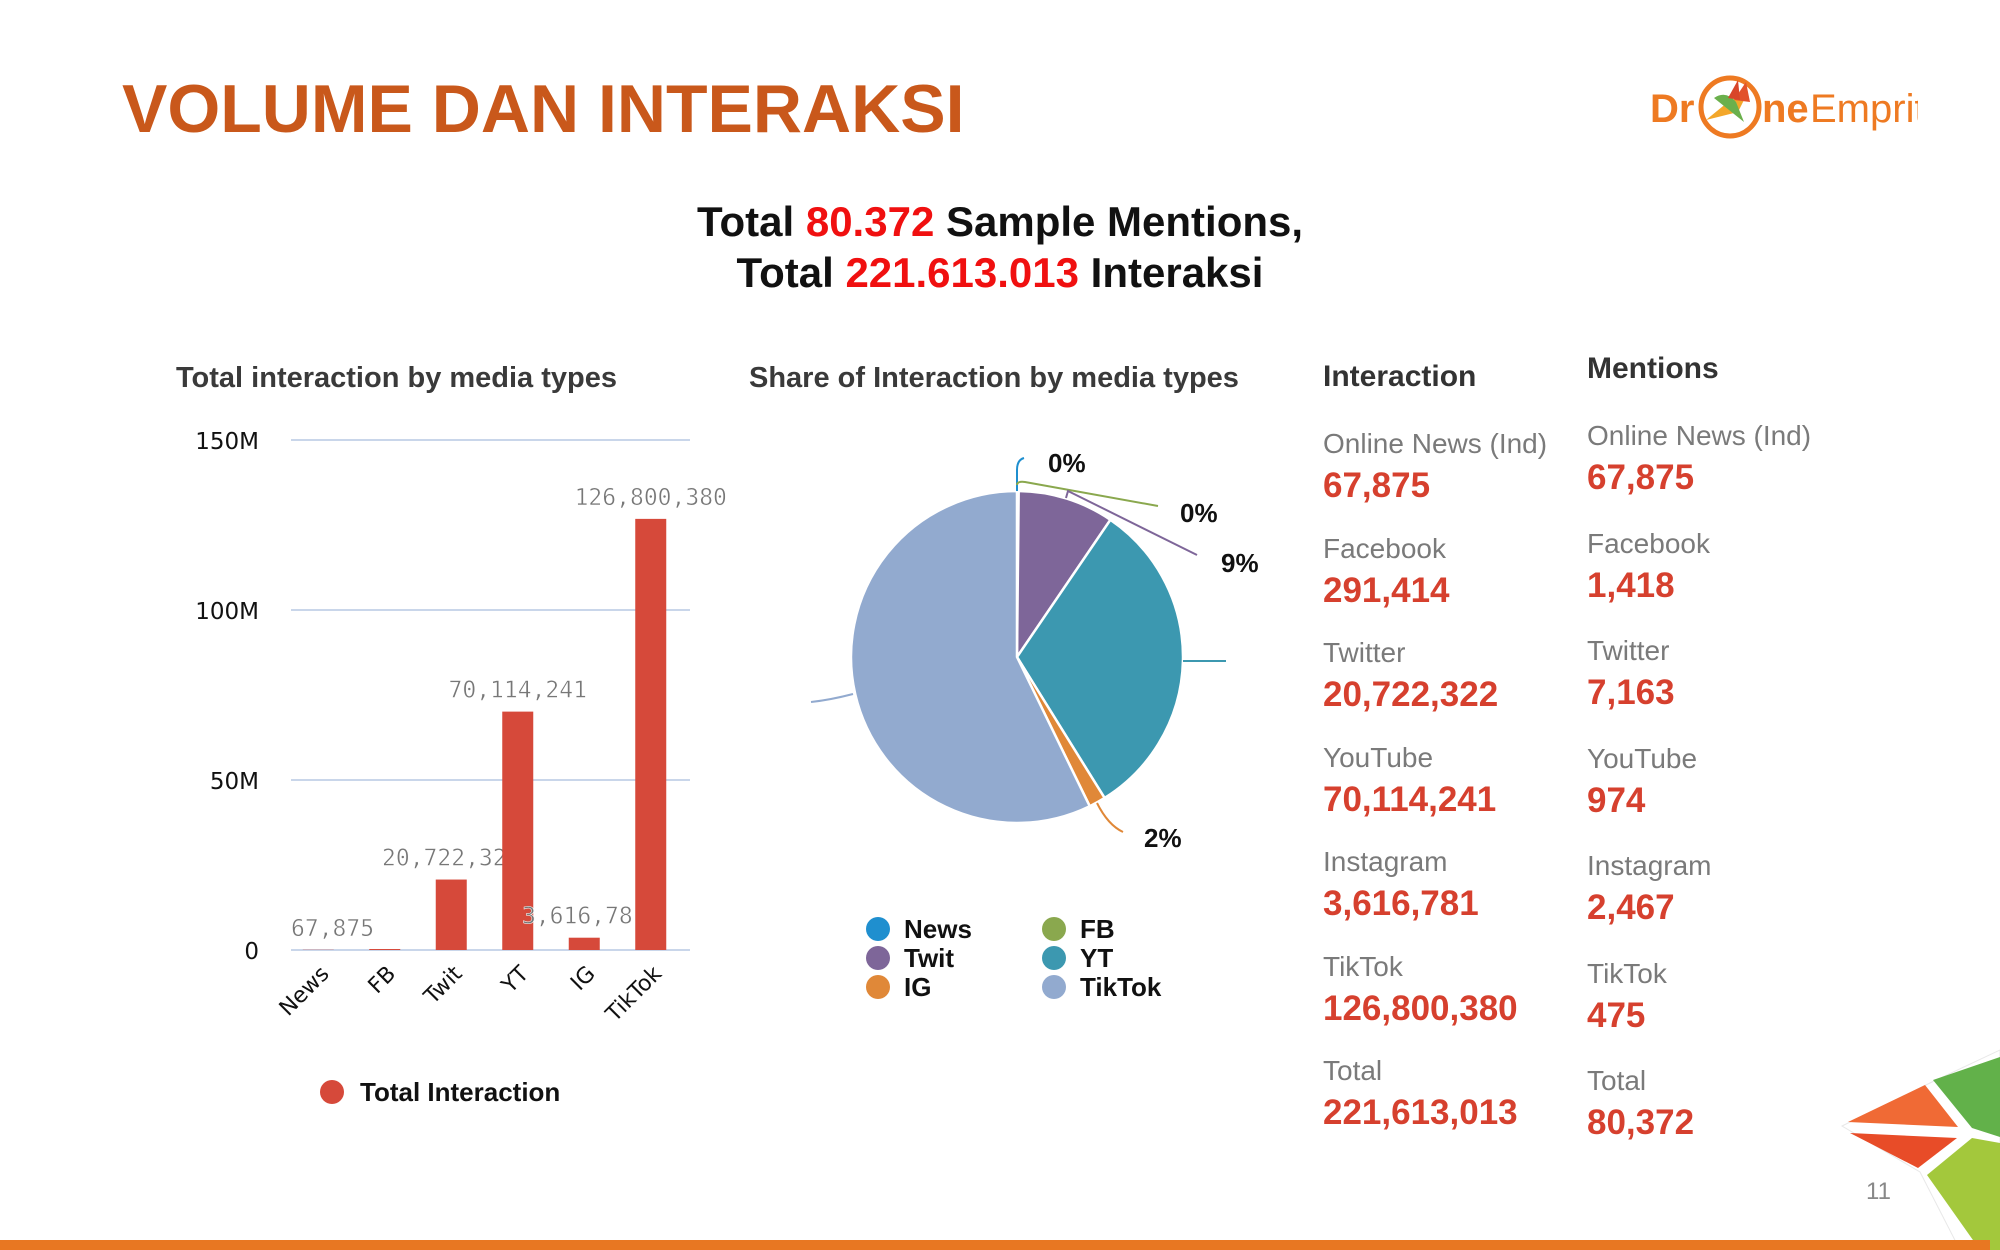 Image resolution: width=2000 pixels, height=1250 pixels. Describe the element at coordinates (1353, 1070) in the screenshot. I see `interaction-label: Total` at that location.